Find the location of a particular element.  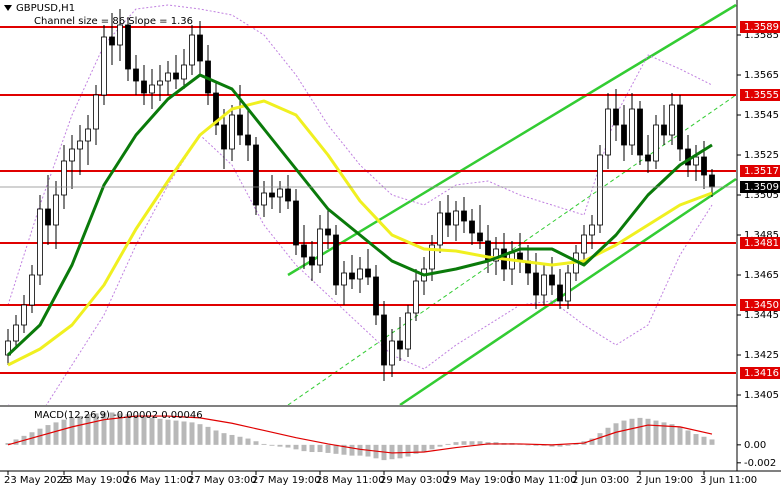

chart-title: GBPUSD,H1 is located at coordinates (45, 8).